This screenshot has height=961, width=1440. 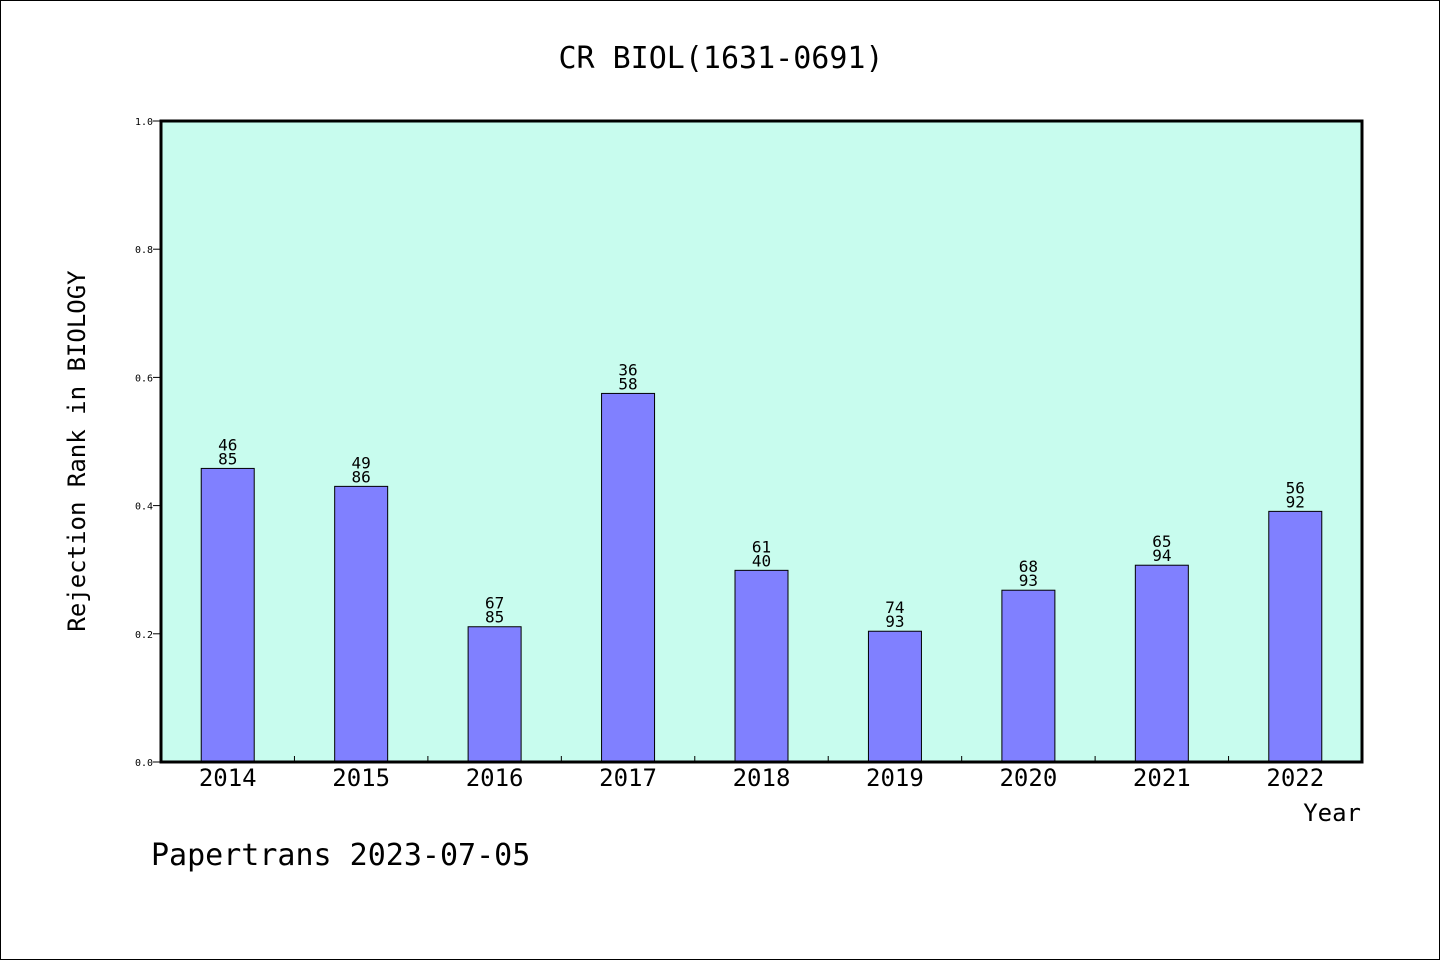 What do you see at coordinates (144, 763) in the screenshot?
I see `y-tick-label: 0.0` at bounding box center [144, 763].